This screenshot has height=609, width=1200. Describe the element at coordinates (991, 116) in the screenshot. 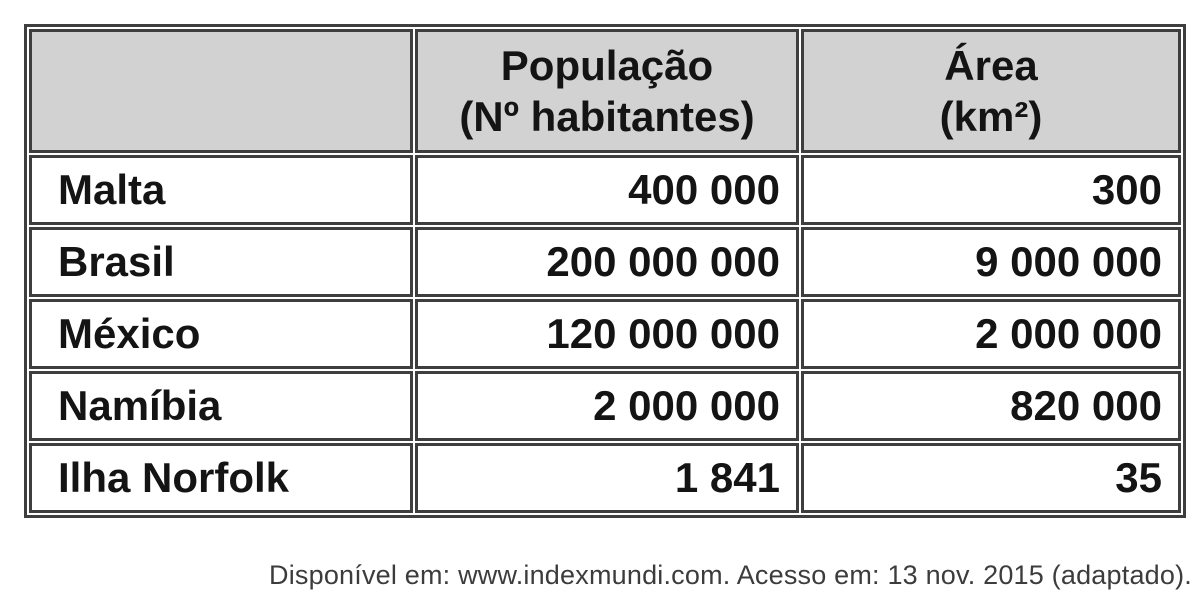

I see `header-area-sublabel: (km²)` at that location.